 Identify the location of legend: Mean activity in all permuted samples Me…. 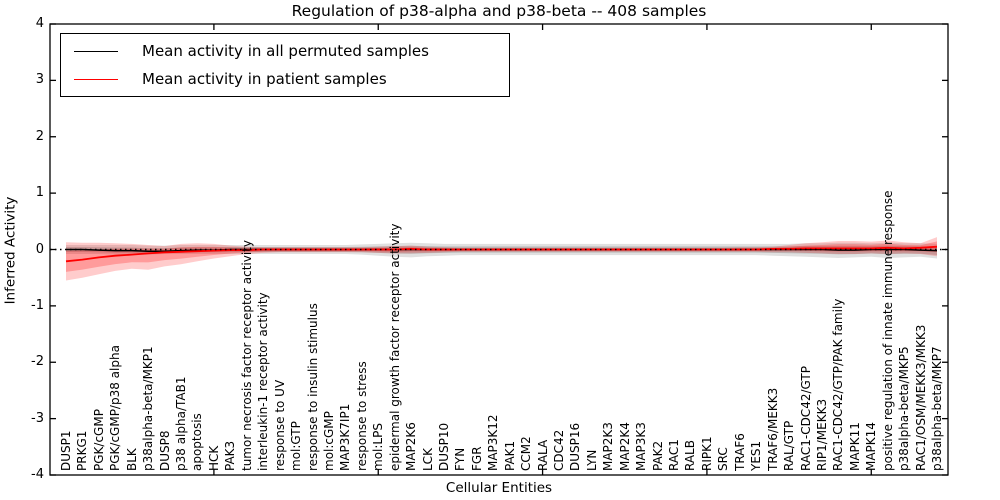
(285, 65).